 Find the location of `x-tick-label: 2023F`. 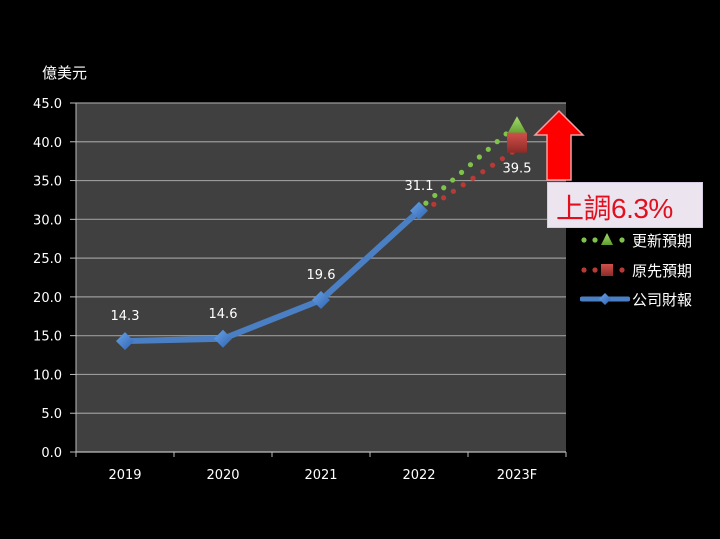

x-tick-label: 2023F is located at coordinates (517, 475).